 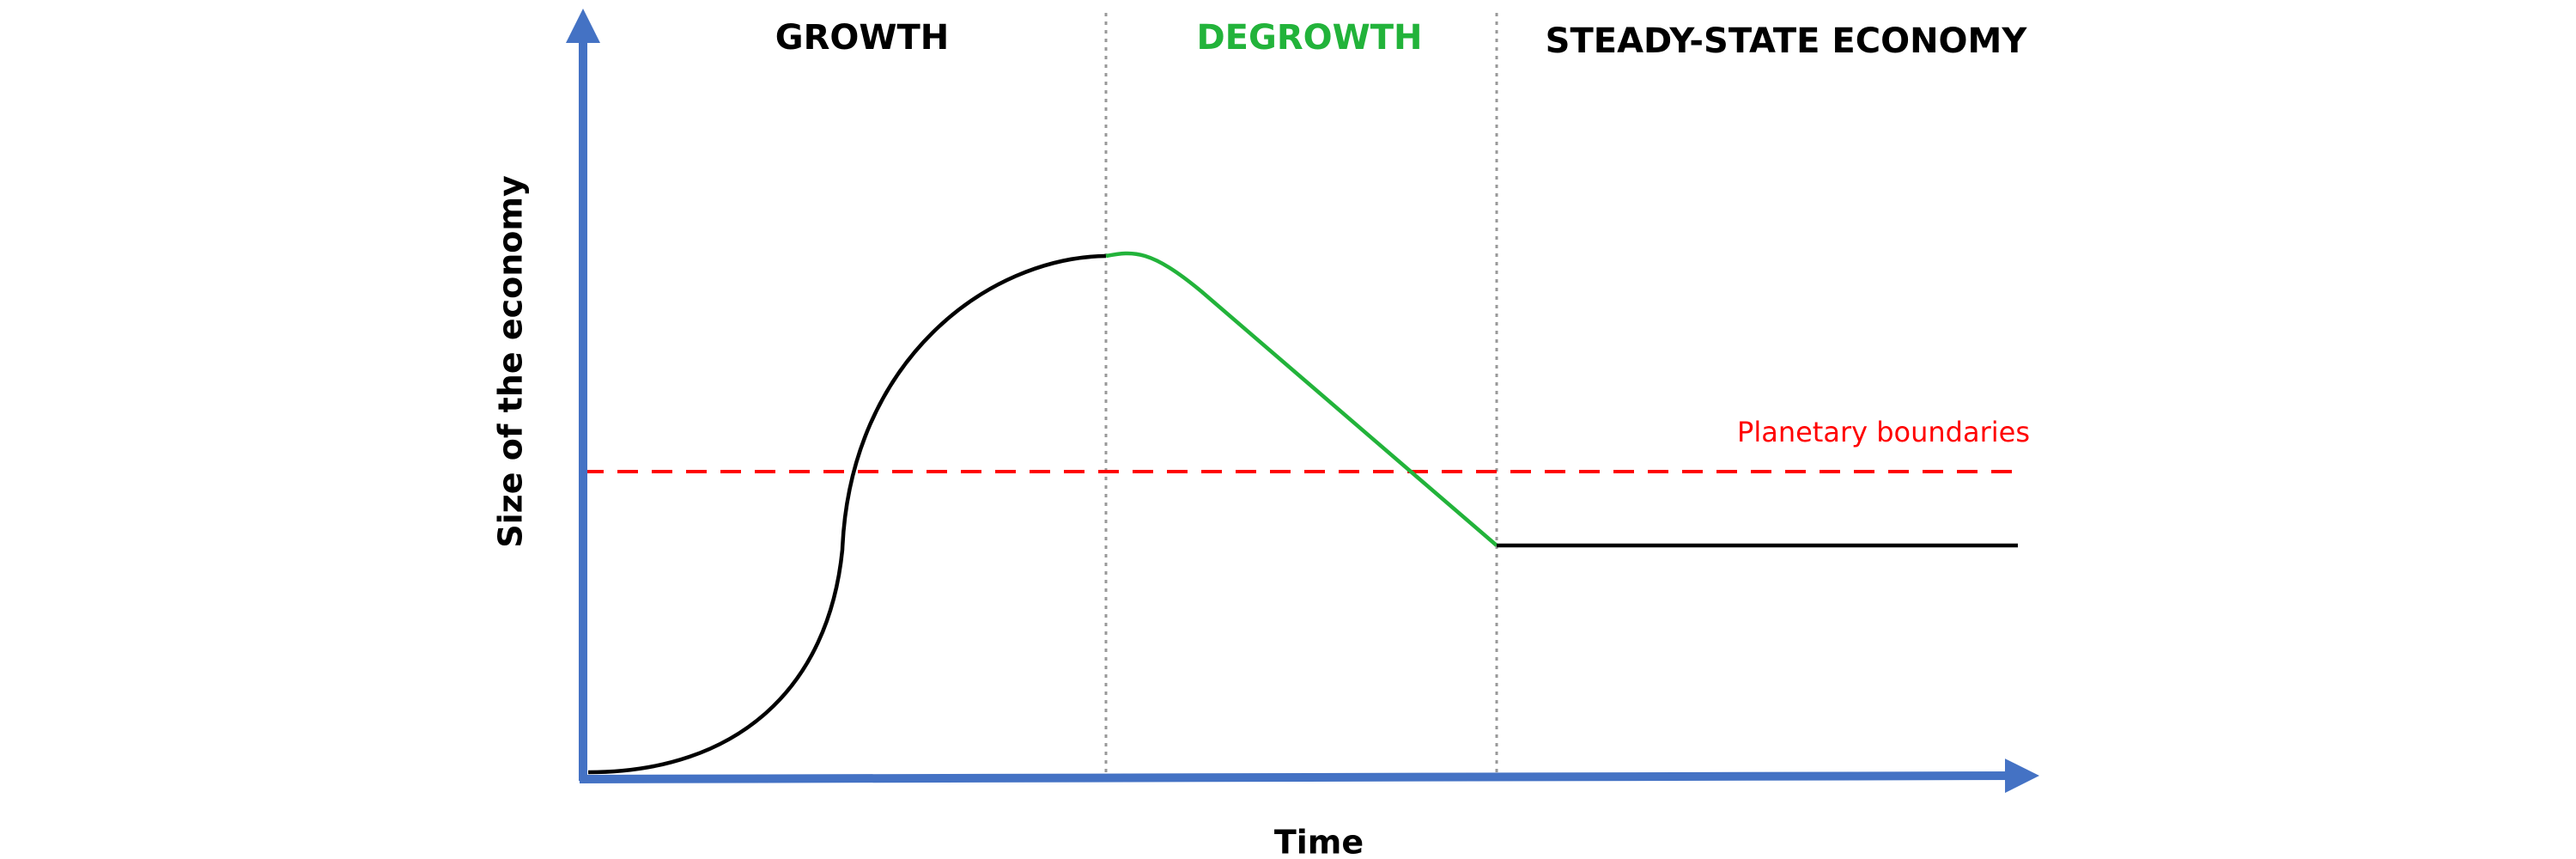 What do you see at coordinates (1787, 41) in the screenshot?
I see `phase-label: STEADY-STATE ECONOMY` at bounding box center [1787, 41].